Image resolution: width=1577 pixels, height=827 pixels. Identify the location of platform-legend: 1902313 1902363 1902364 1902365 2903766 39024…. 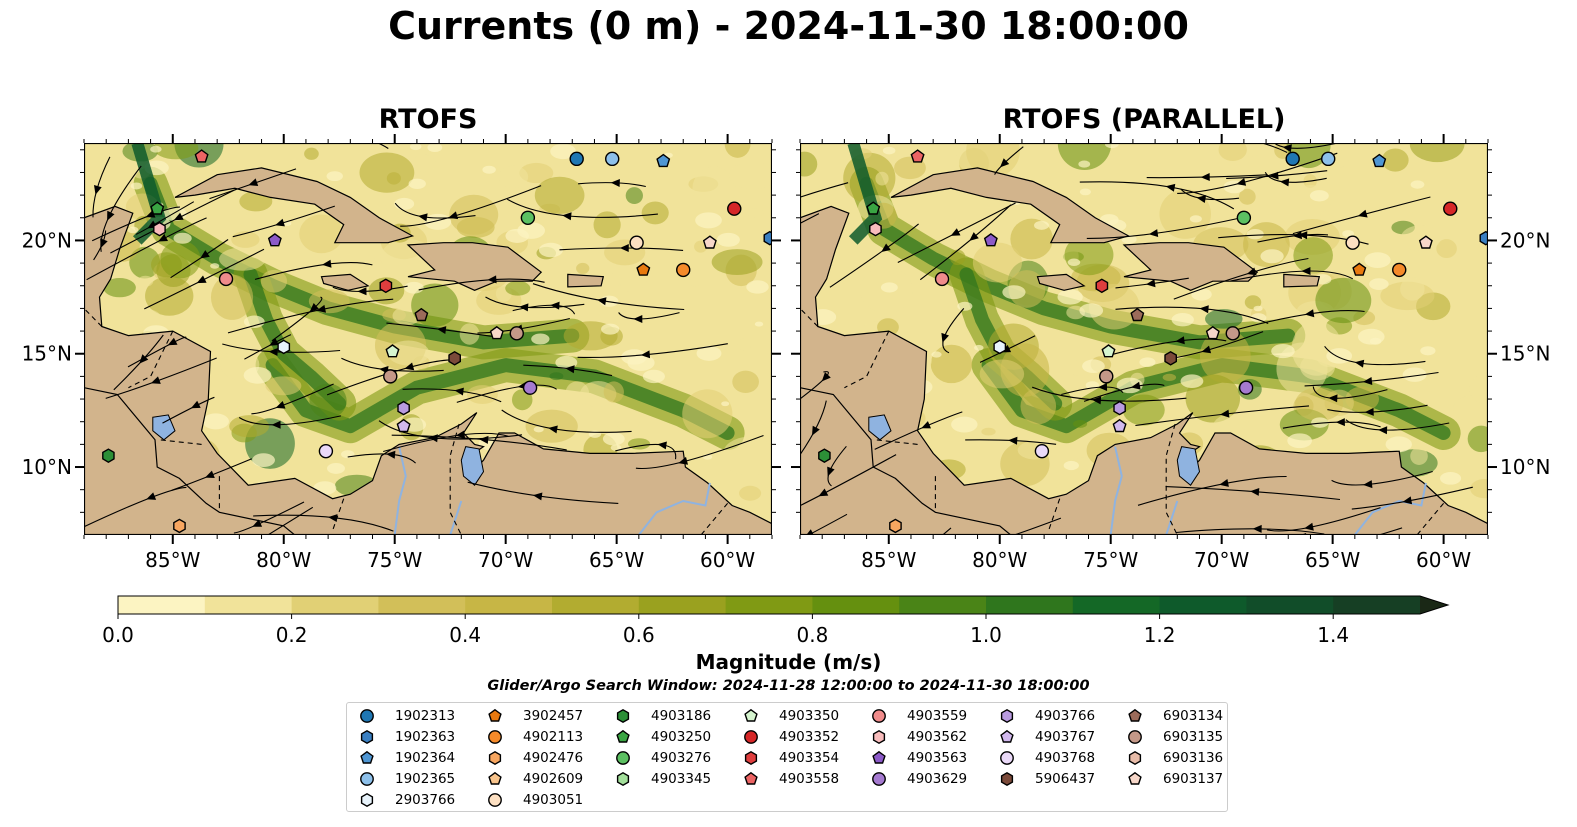
(787, 757).